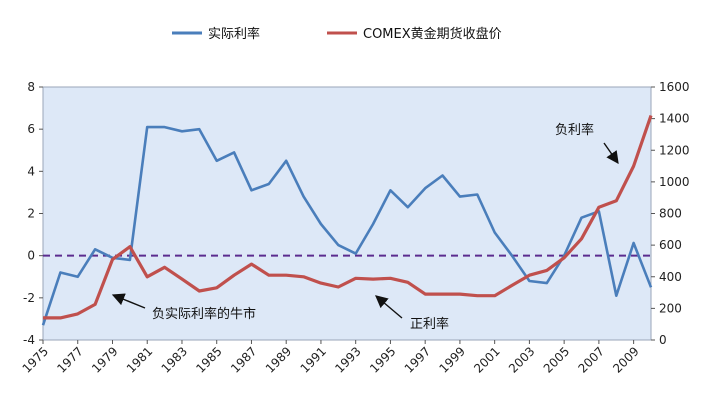  I want to click on left-tick-label: 2, so click(31, 214).